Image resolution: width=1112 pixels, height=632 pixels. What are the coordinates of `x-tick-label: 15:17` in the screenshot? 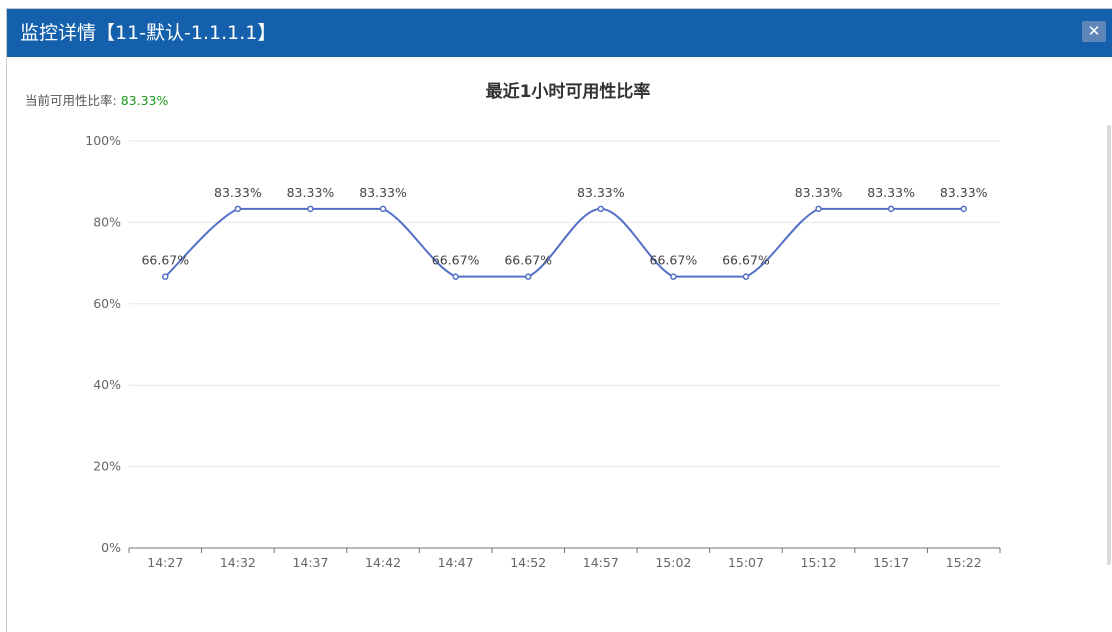 It's located at (891, 562).